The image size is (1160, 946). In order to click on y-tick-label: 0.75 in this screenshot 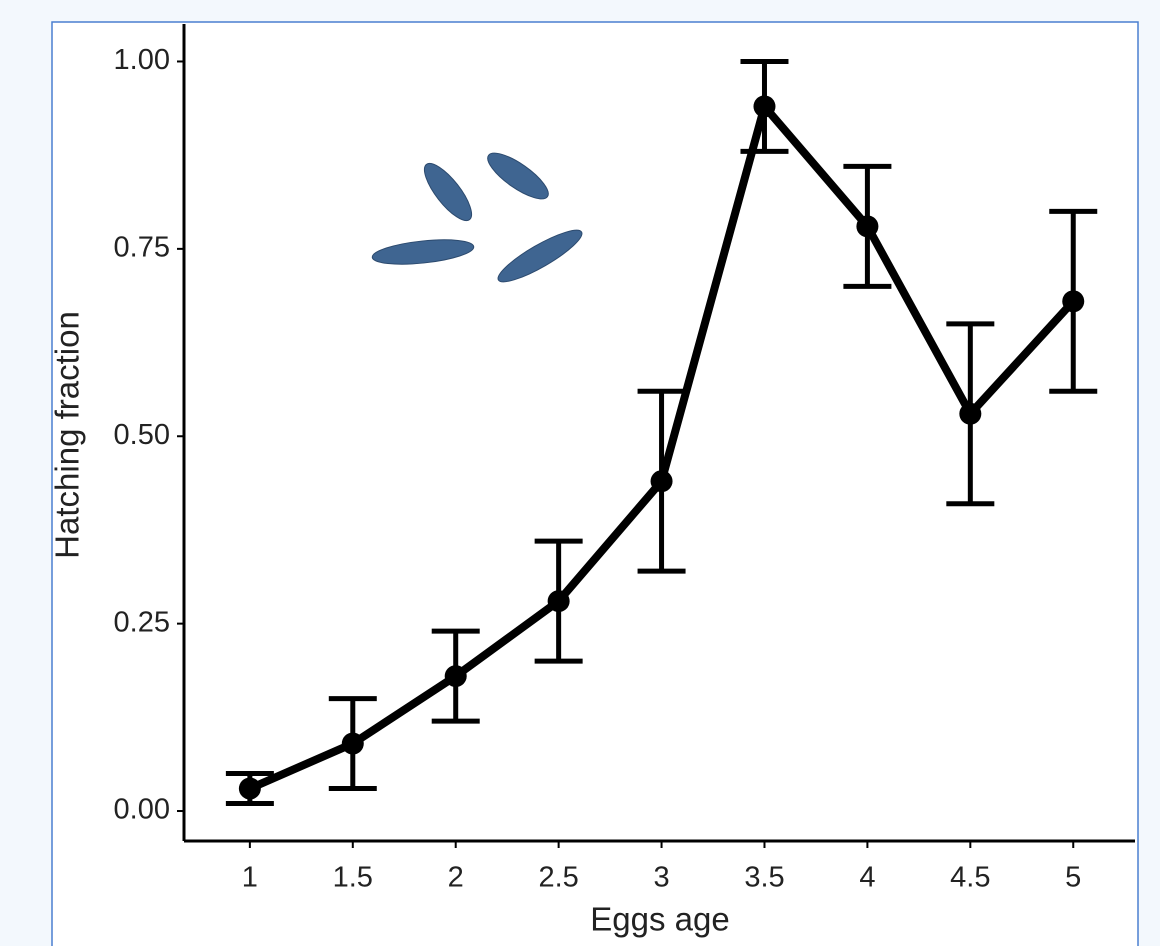, I will do `click(142, 248)`.